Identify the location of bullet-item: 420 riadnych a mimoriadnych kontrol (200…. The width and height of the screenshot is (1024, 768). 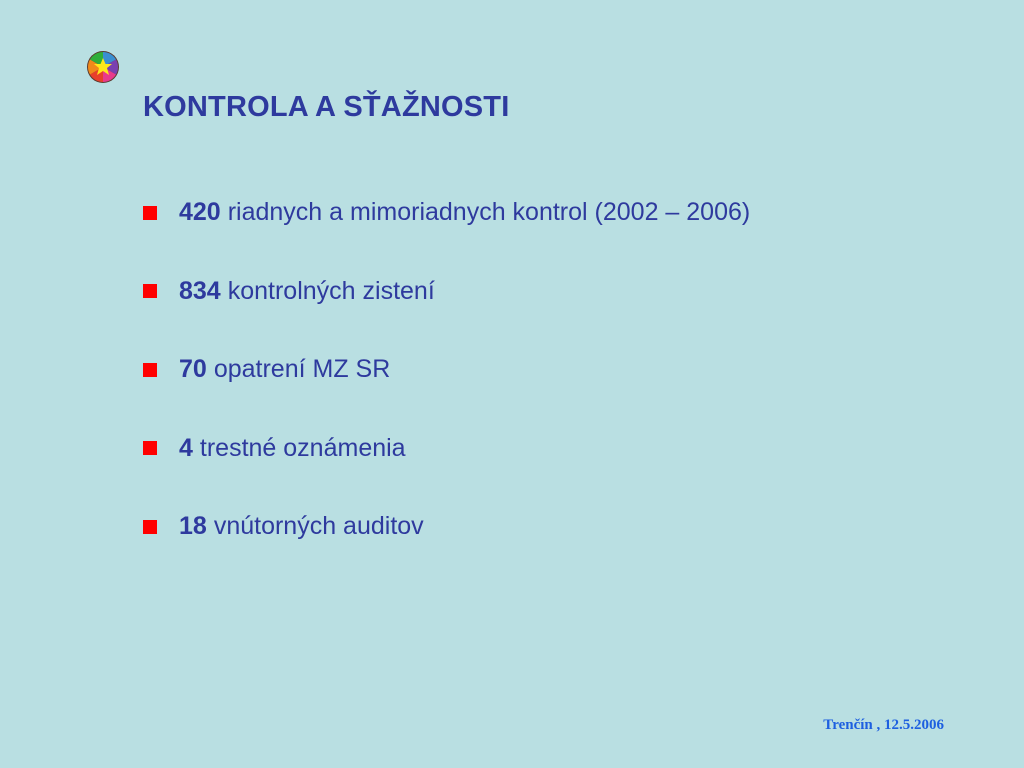
(446, 212).